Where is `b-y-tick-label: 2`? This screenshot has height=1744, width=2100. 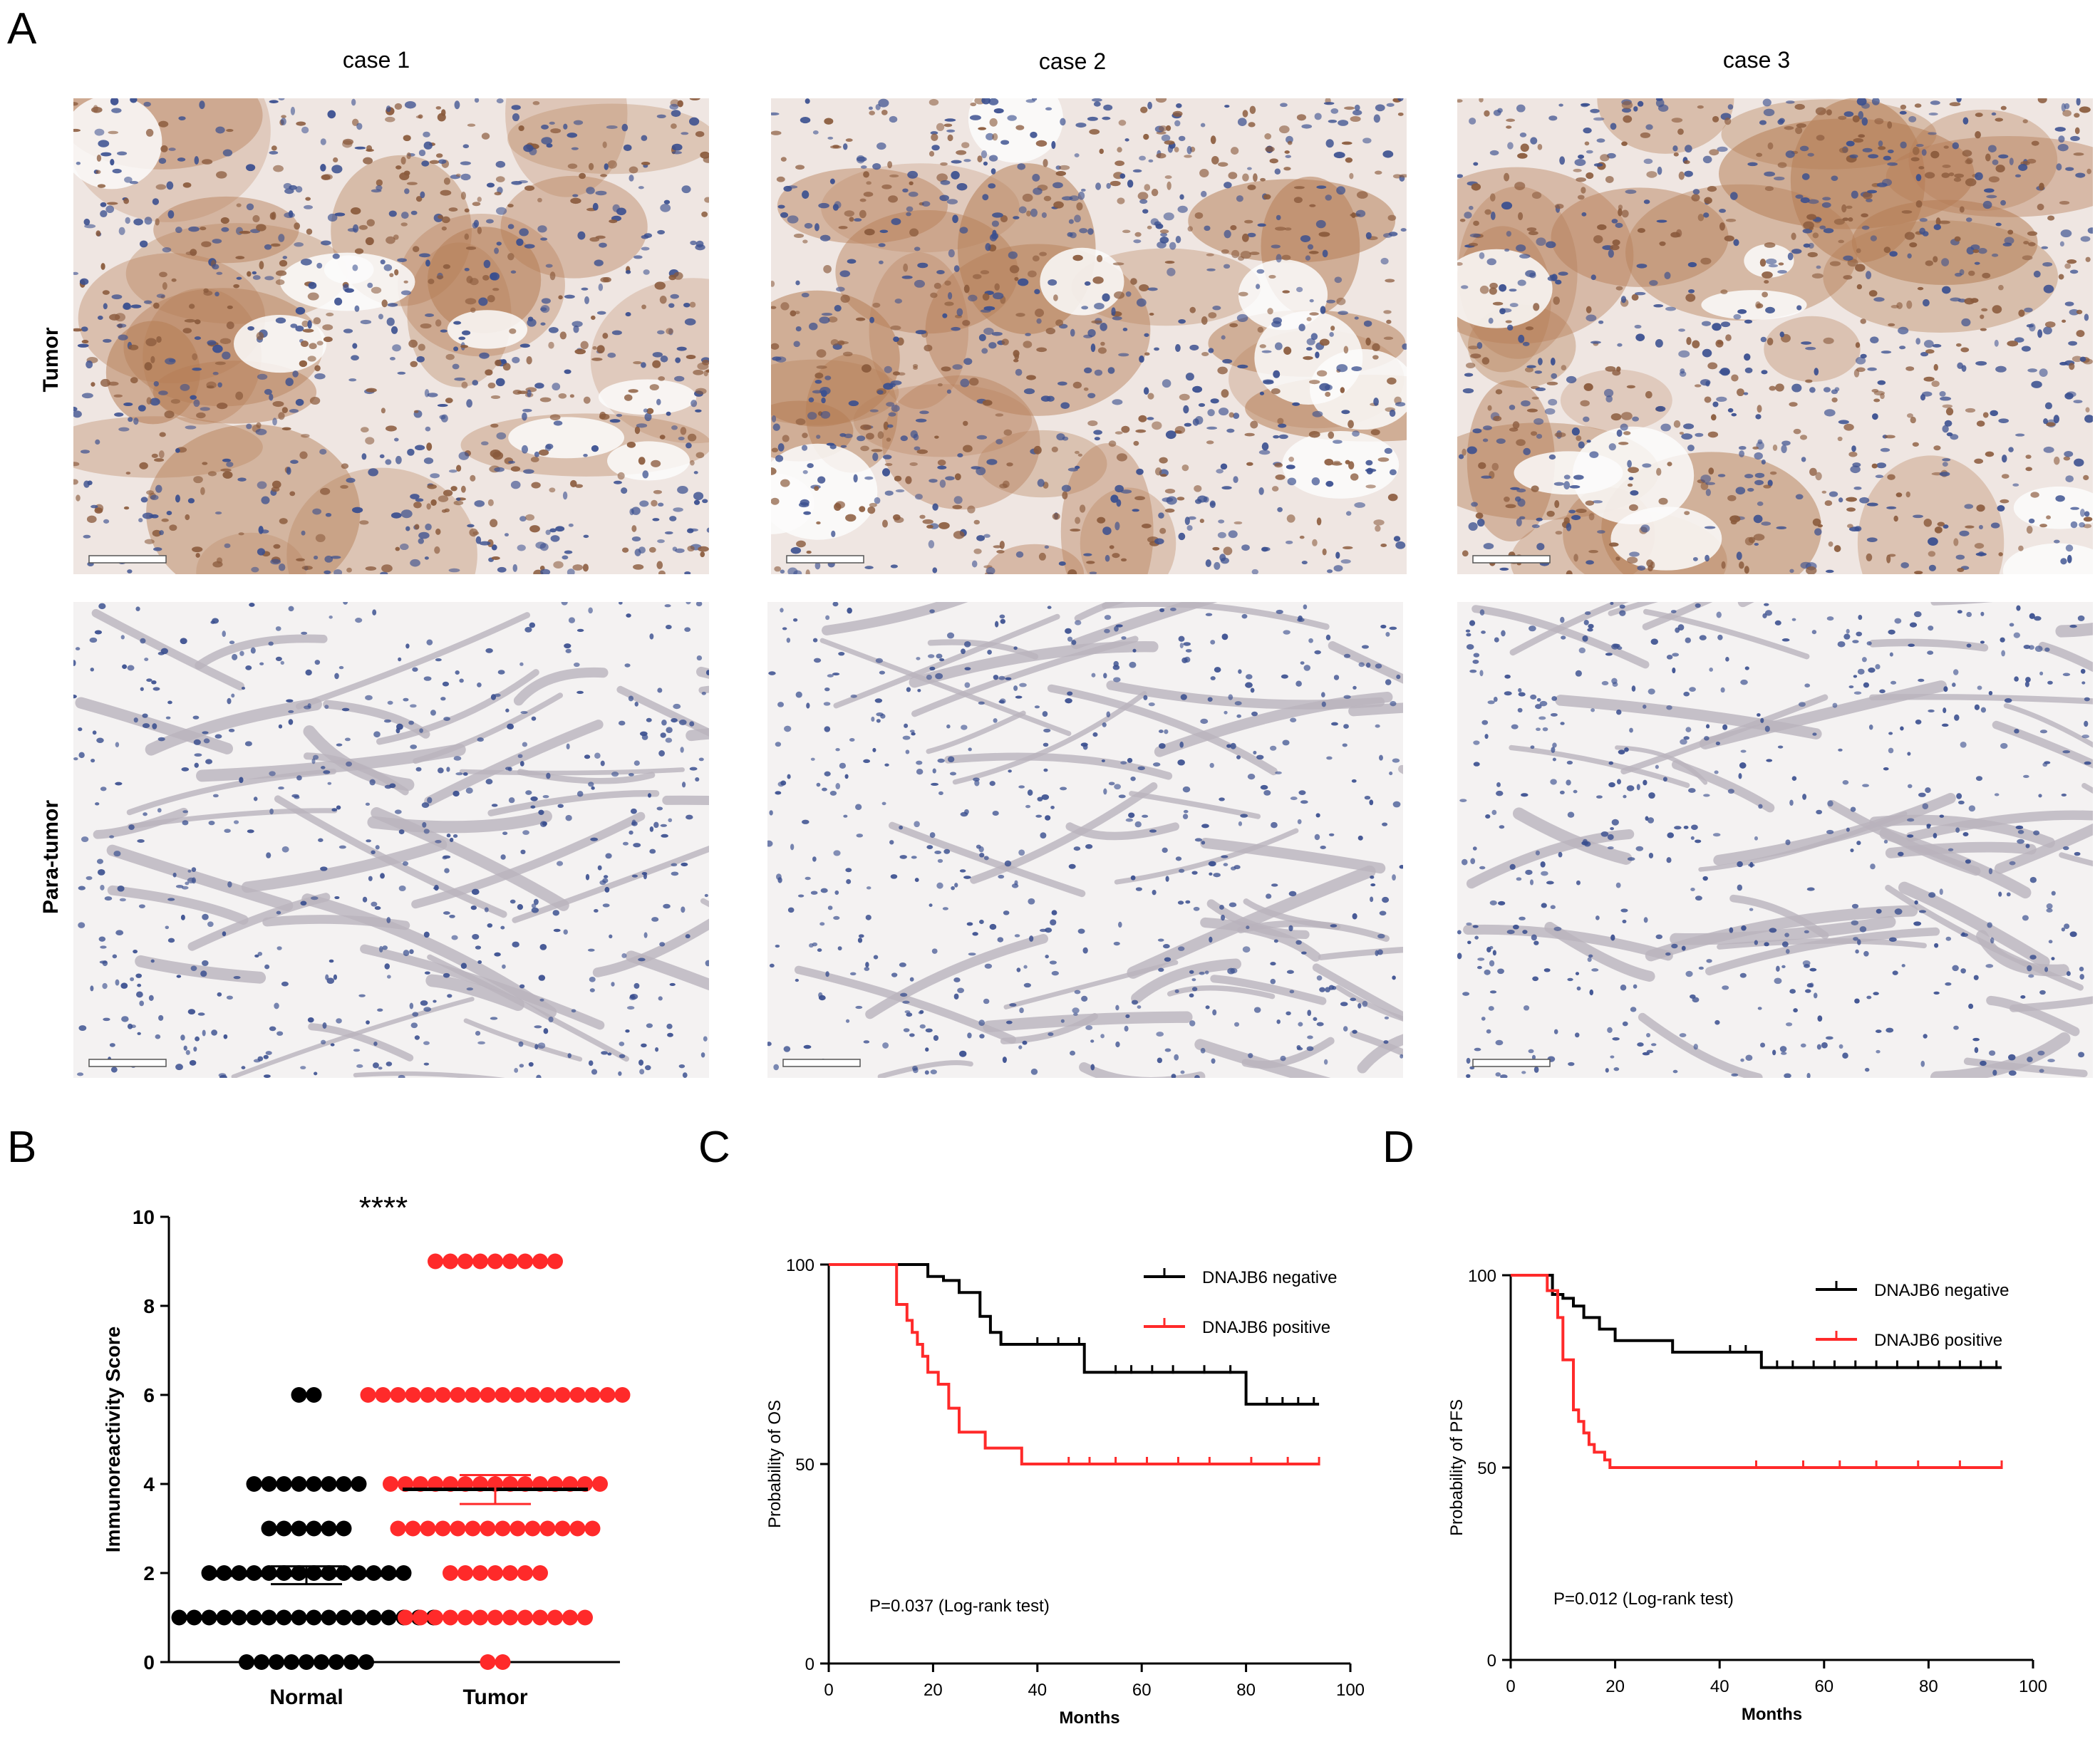 b-y-tick-label: 2 is located at coordinates (149, 1573).